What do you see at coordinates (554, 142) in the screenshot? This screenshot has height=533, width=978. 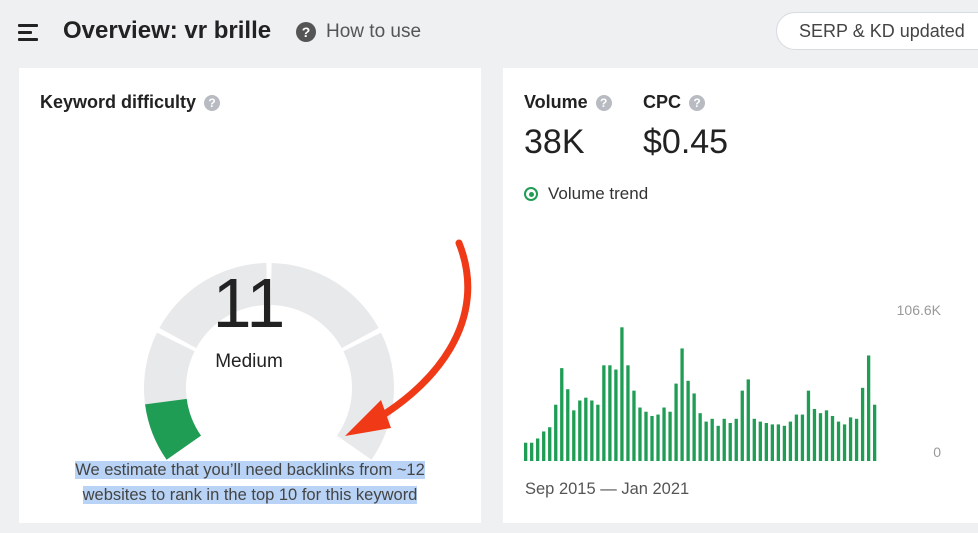 I see `volume-value: 38K` at bounding box center [554, 142].